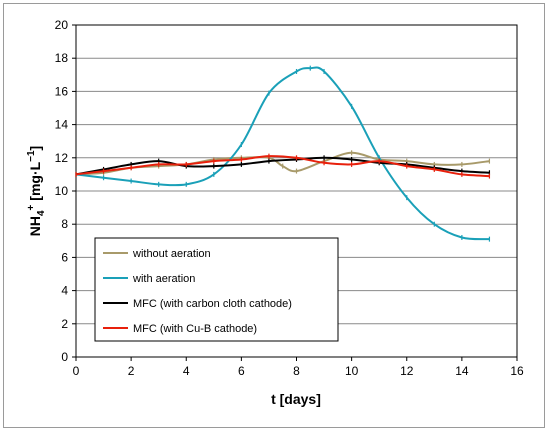 This screenshot has width=550, height=433. I want to click on y-tick-label: 0, so click(64, 357).